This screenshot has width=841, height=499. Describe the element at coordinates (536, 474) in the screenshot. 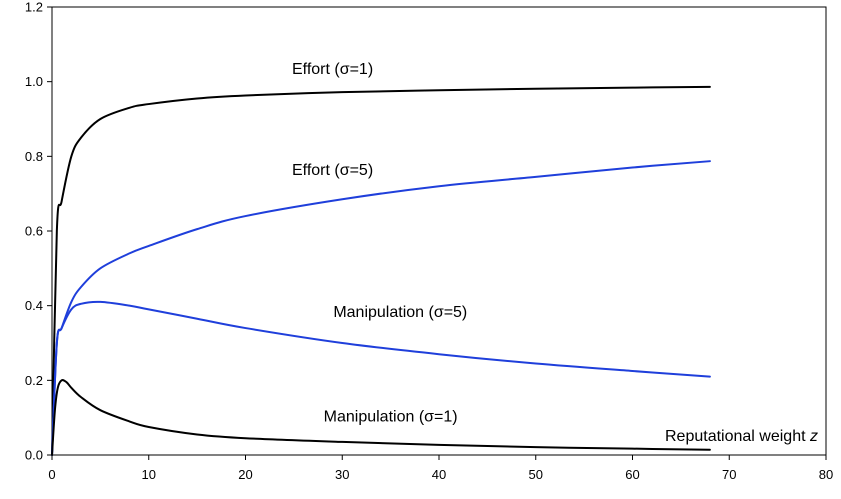

I see `x-tick-label: 50` at that location.